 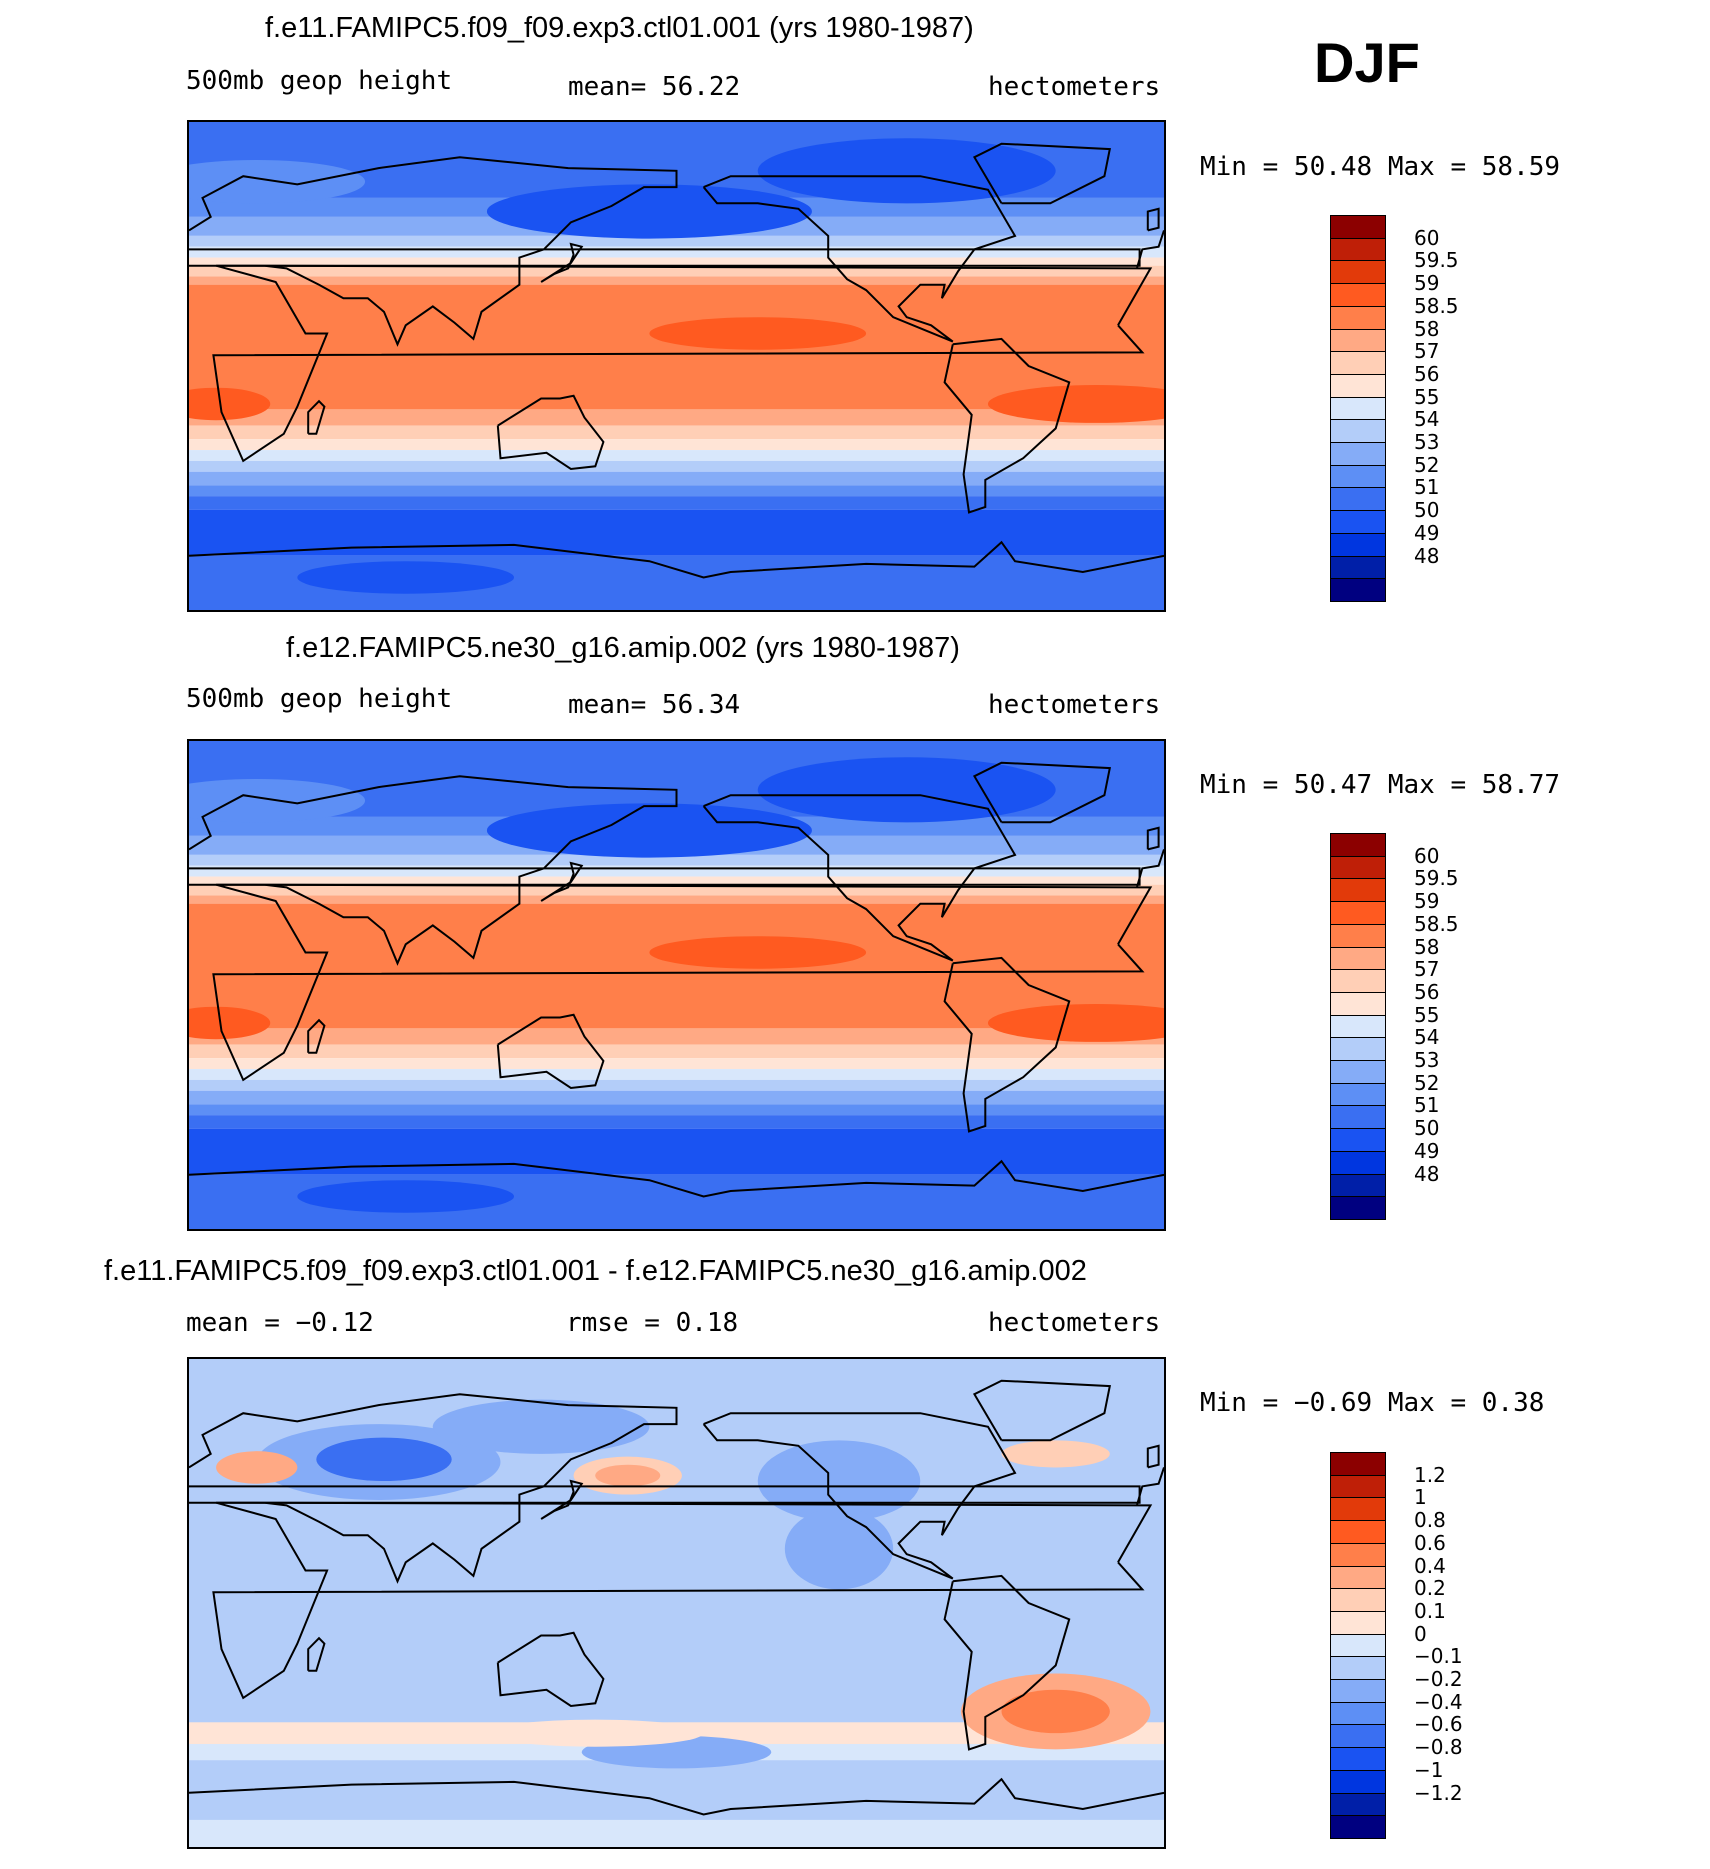 What do you see at coordinates (1427, 237) in the screenshot?
I see `panel1-colorbar-label: 60` at bounding box center [1427, 237].